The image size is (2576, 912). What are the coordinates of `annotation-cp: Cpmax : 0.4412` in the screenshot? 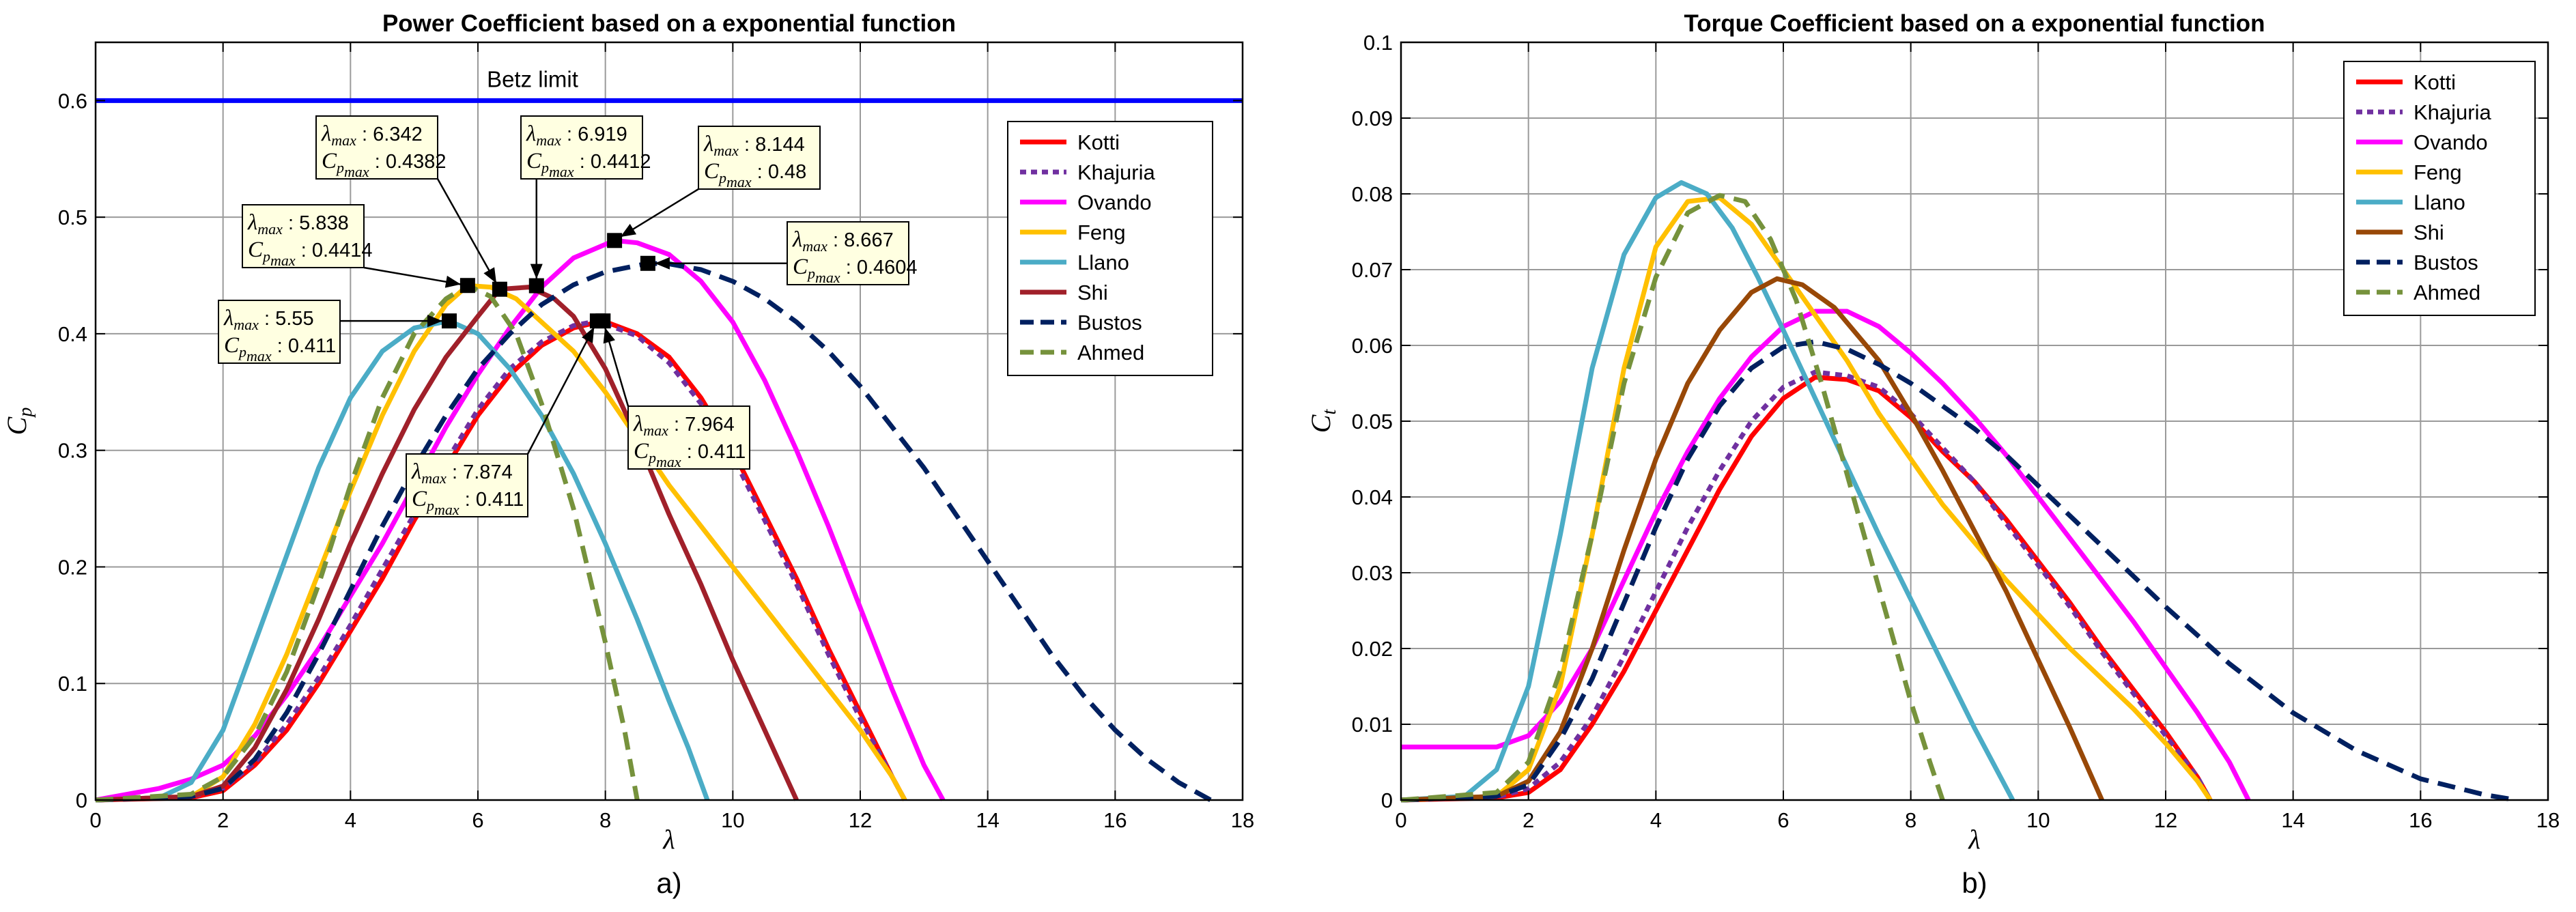 It's located at (588, 164).